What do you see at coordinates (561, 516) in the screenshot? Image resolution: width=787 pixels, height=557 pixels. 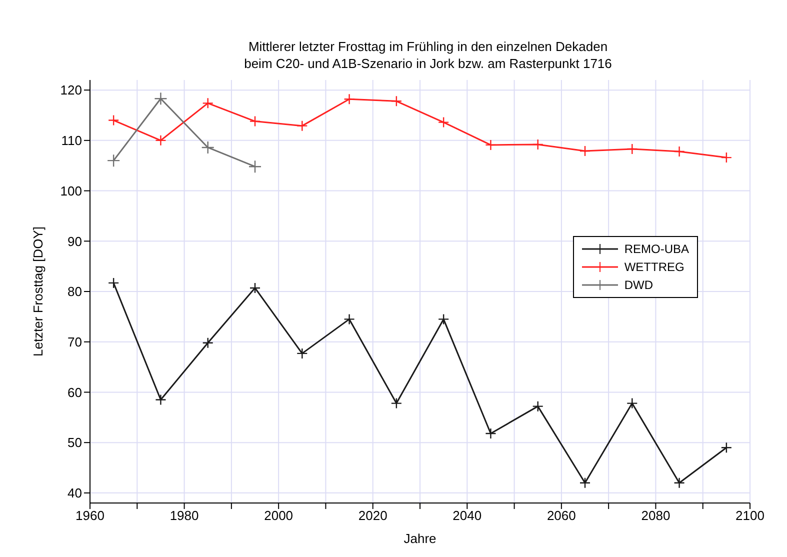 I see `x-tick-label: 2060` at bounding box center [561, 516].